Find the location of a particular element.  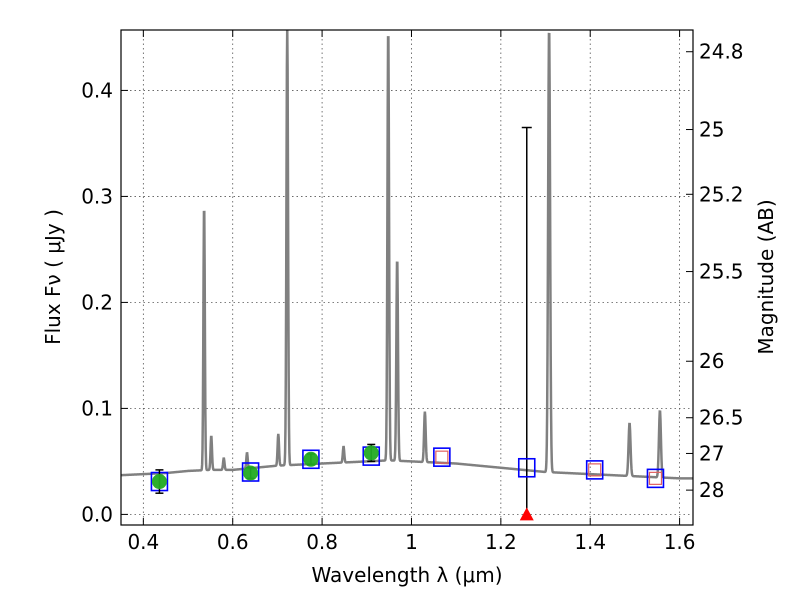

y-tick-label: 0.0 is located at coordinates (97, 514).